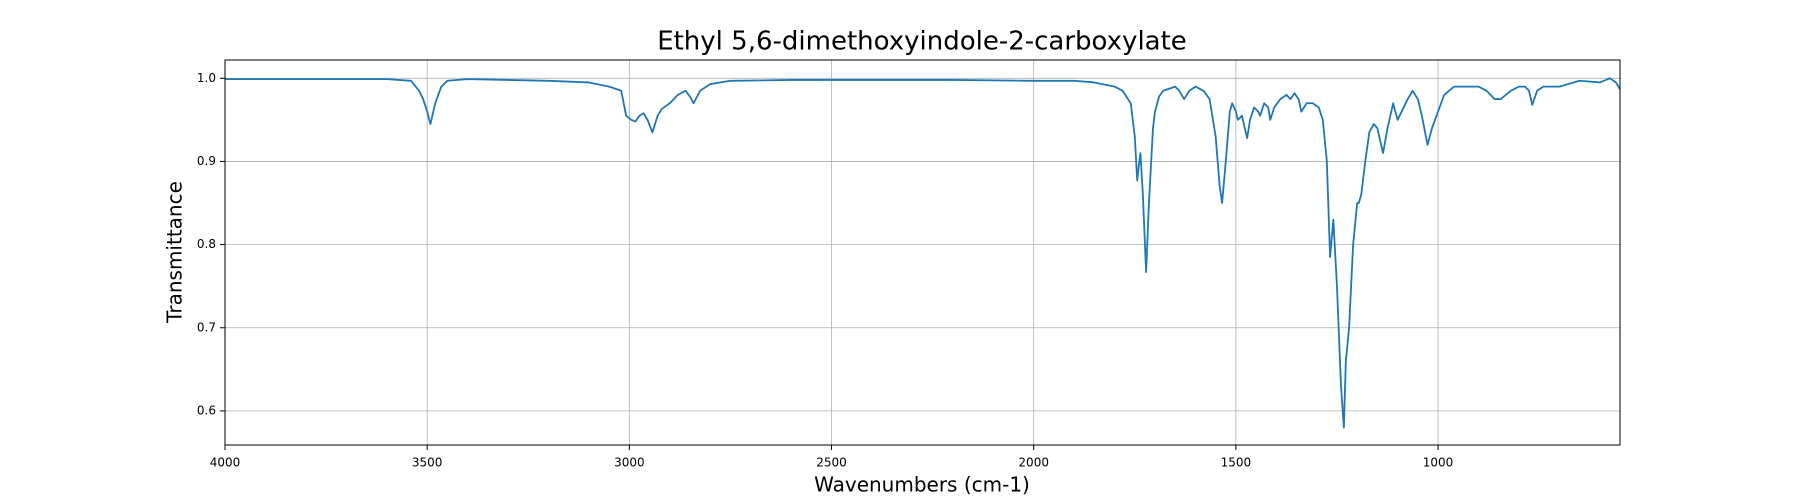 This screenshot has width=1800, height=500. What do you see at coordinates (206, 410) in the screenshot?
I see `y-tick-label: 0.6` at bounding box center [206, 410].